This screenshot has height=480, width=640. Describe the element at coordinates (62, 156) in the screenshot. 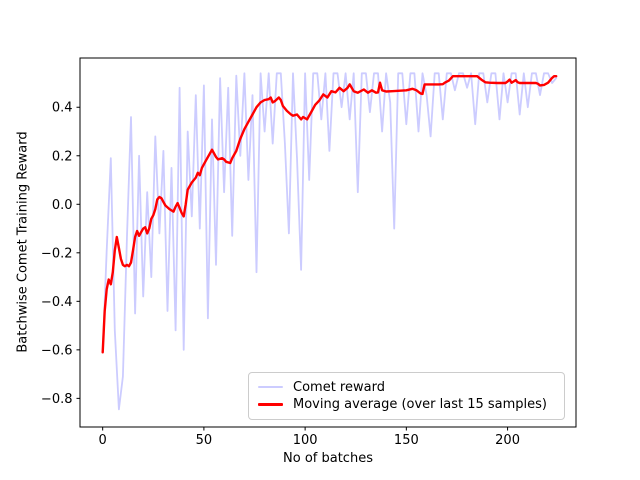

I see `y-tick-label: 0.2` at that location.